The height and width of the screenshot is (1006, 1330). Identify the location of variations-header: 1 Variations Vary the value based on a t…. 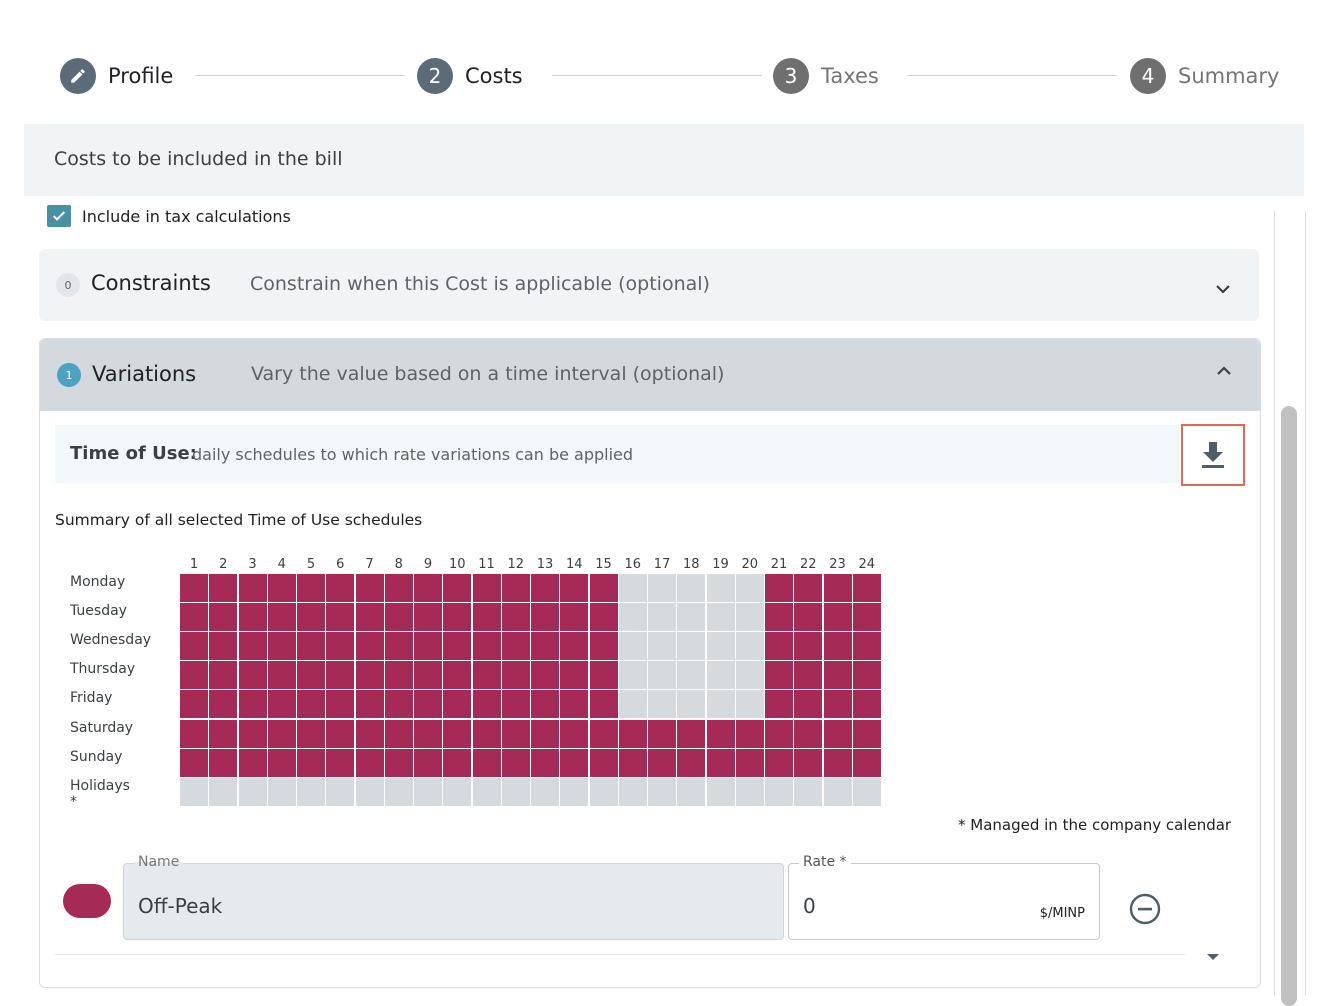
(650, 375).